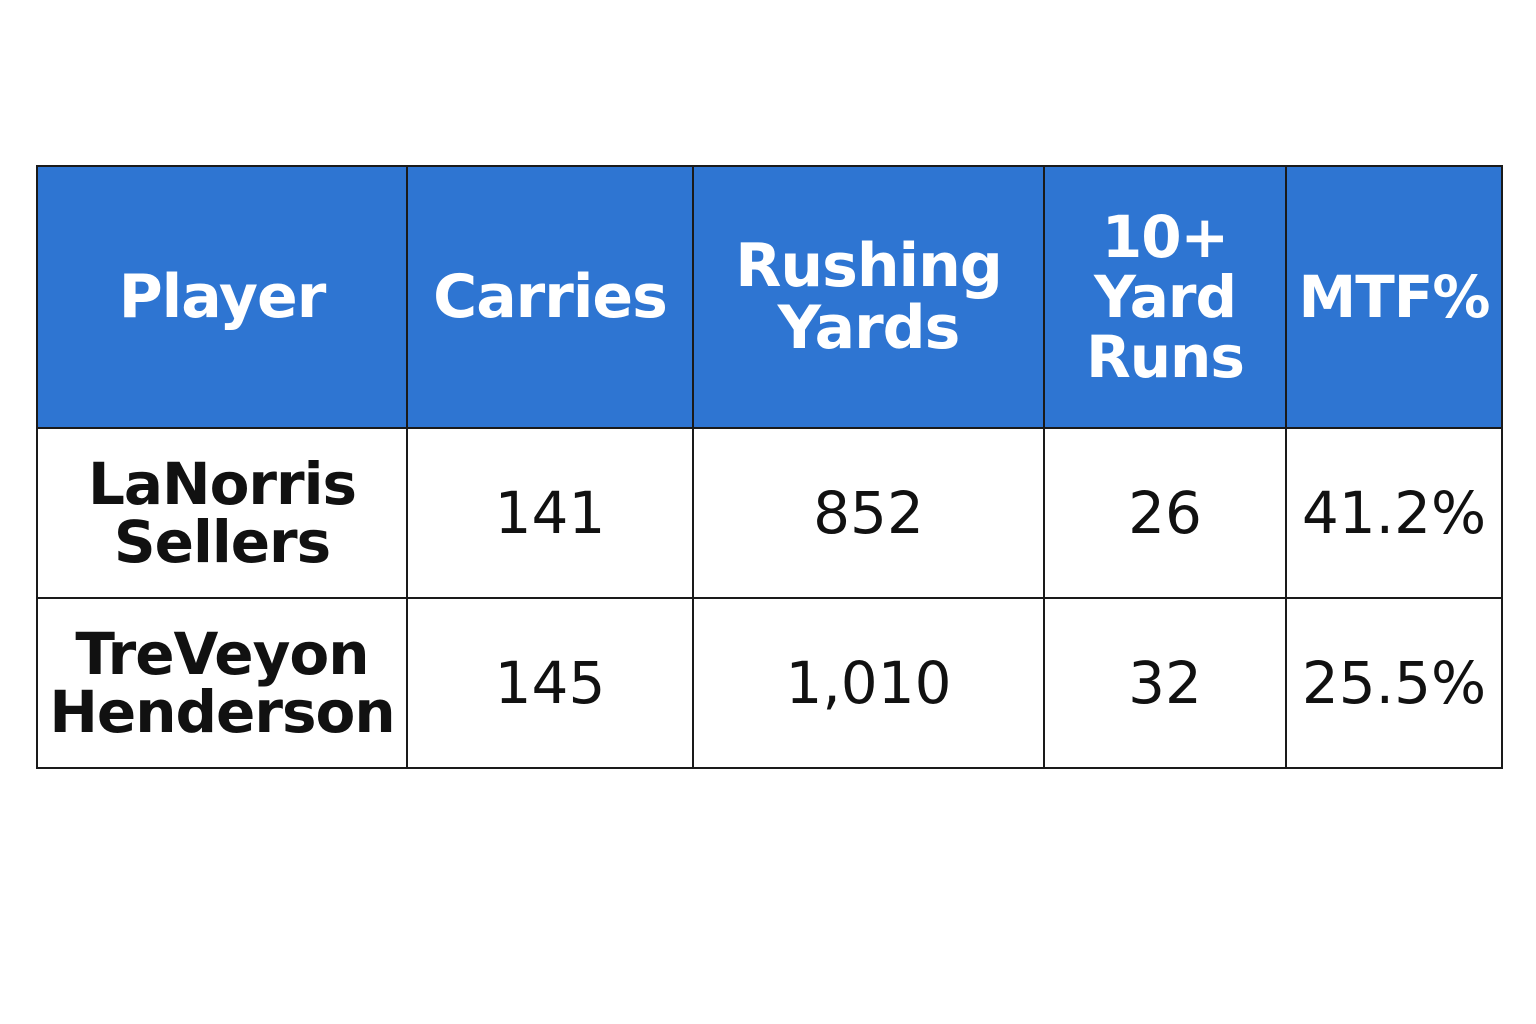 The image size is (1536, 1024). I want to click on player-cell: LaNorris Sellers, so click(222, 513).